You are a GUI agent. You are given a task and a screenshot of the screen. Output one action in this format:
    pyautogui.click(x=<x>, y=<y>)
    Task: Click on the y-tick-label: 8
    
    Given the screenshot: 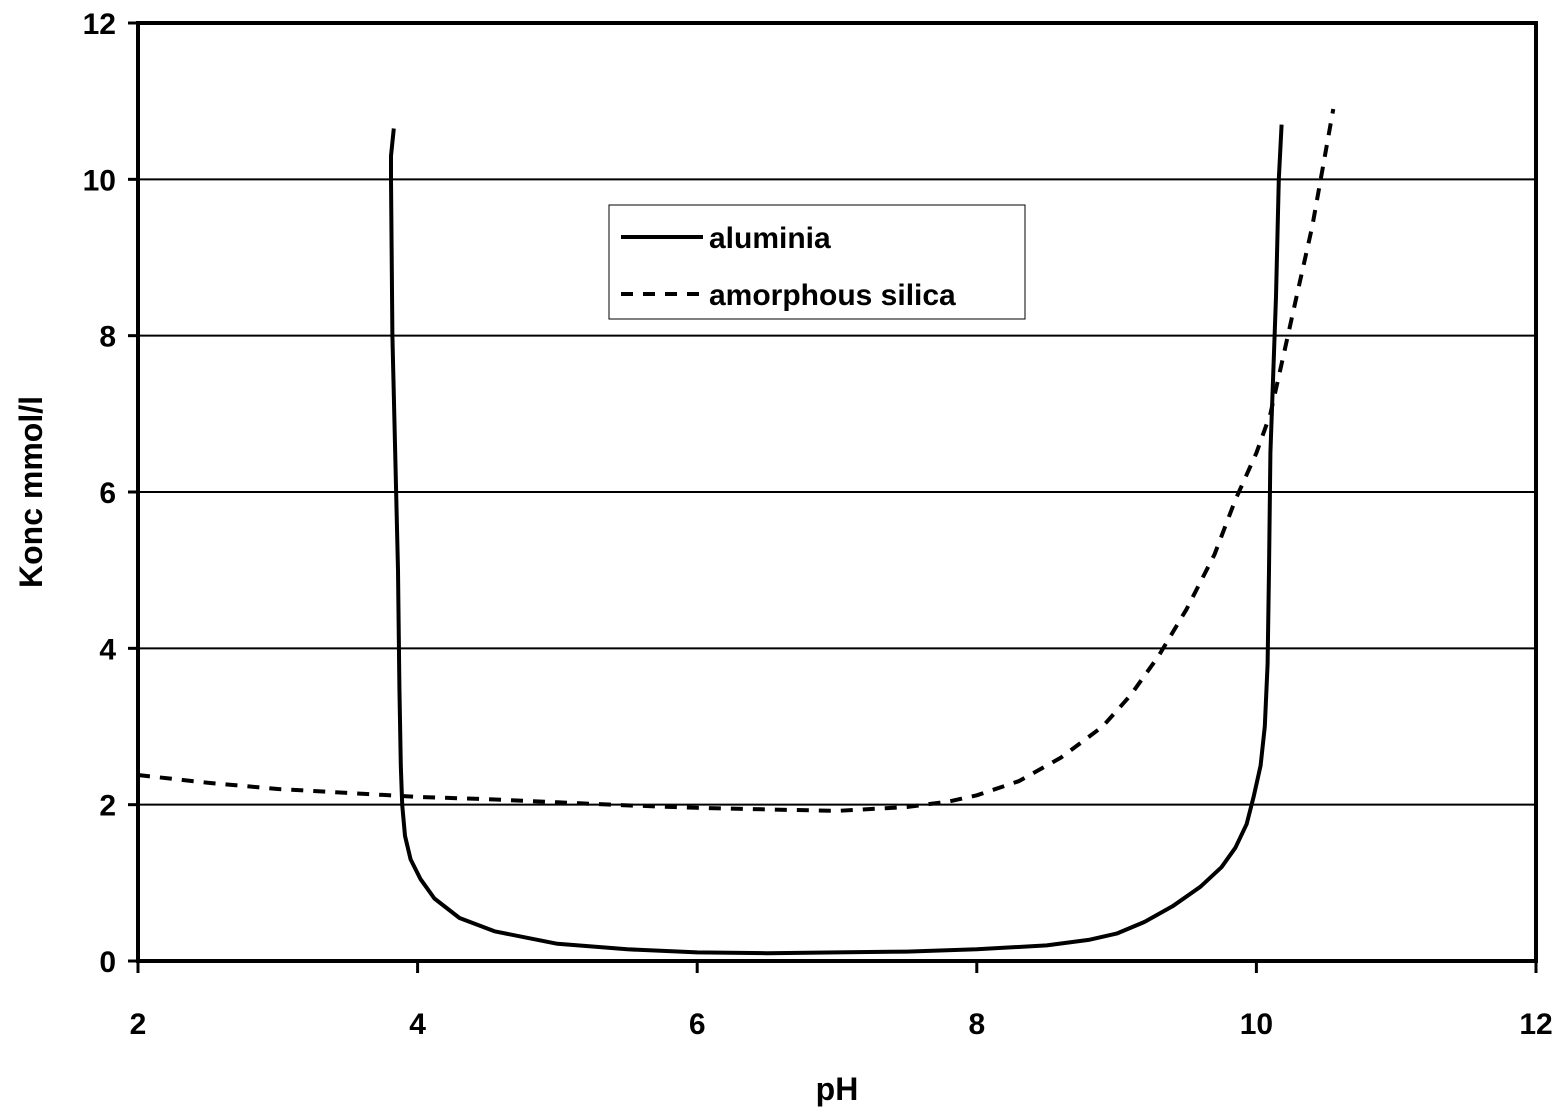 What is the action you would take?
    pyautogui.click(x=107, y=337)
    